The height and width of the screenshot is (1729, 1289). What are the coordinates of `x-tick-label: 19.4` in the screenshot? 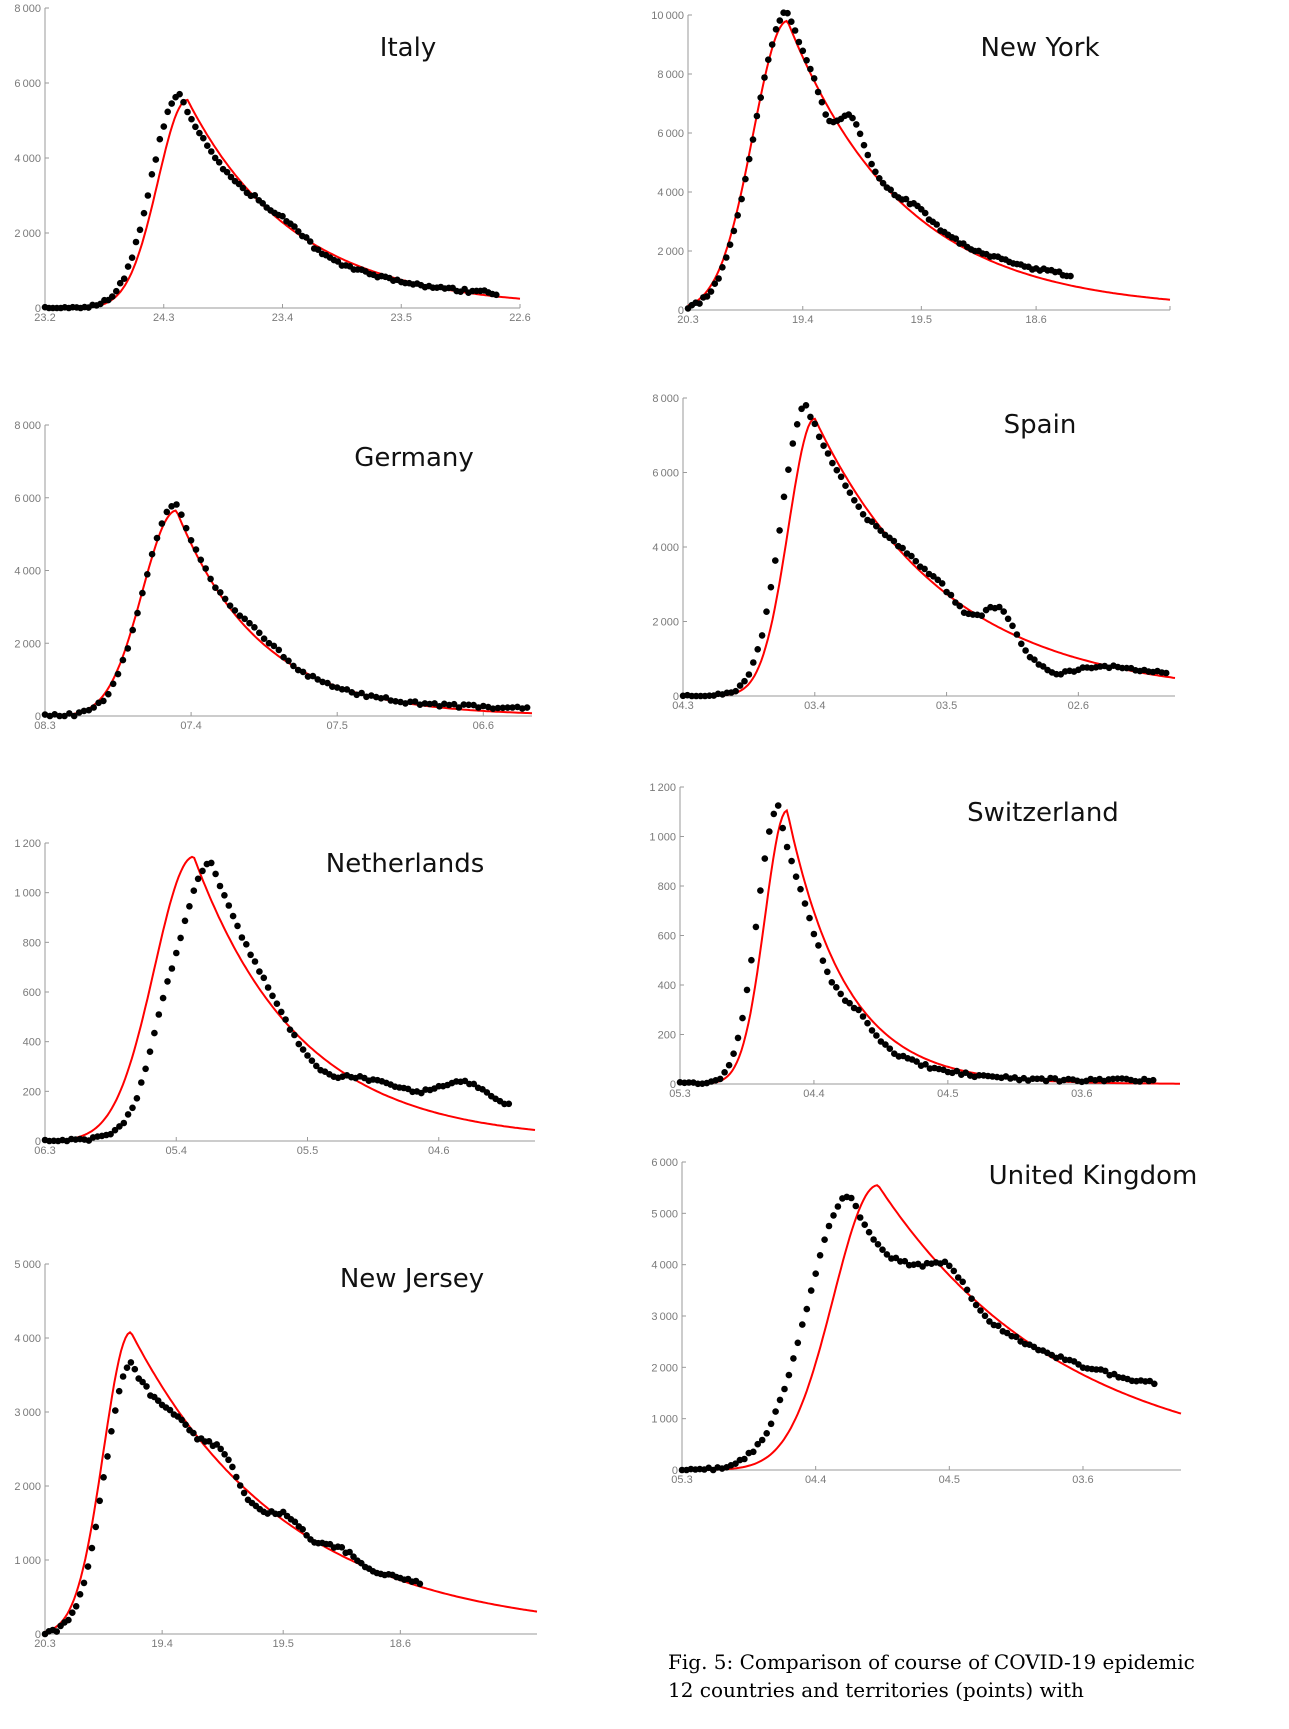 It's located at (802, 320).